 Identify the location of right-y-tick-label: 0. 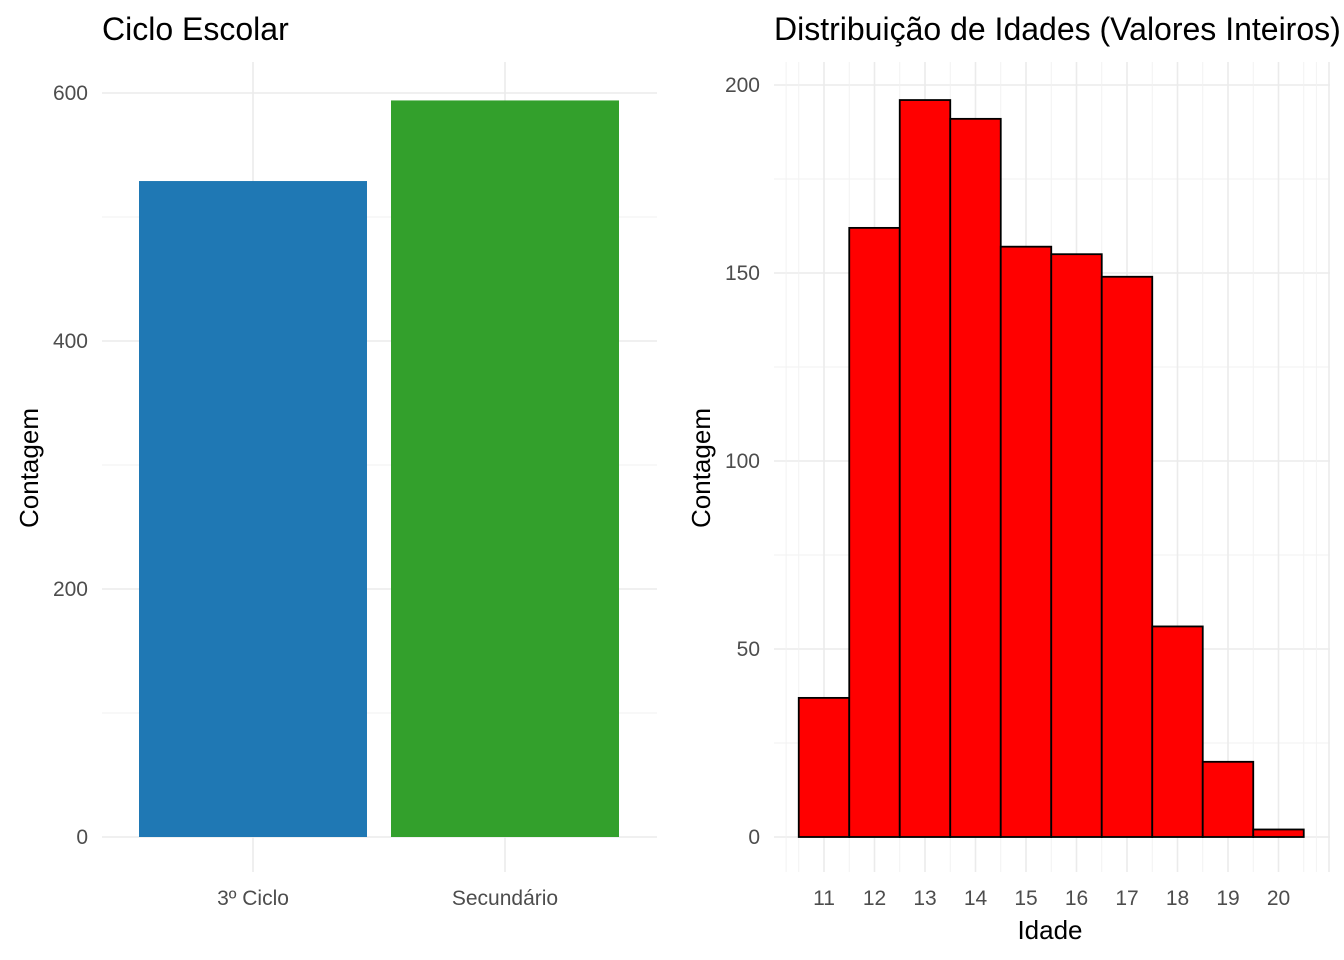
(754, 837).